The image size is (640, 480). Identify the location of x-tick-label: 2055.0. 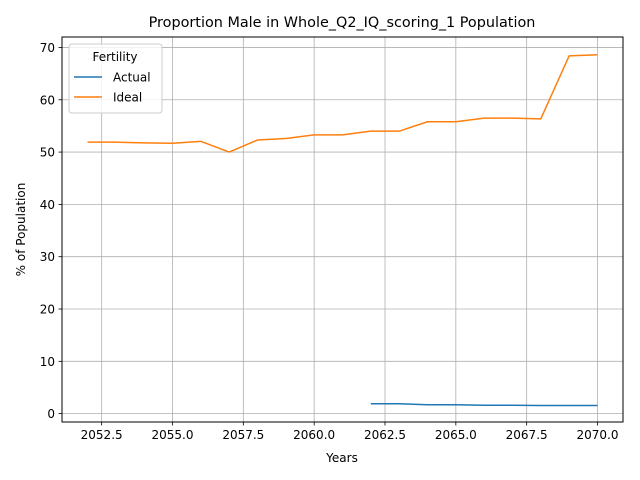
(173, 435).